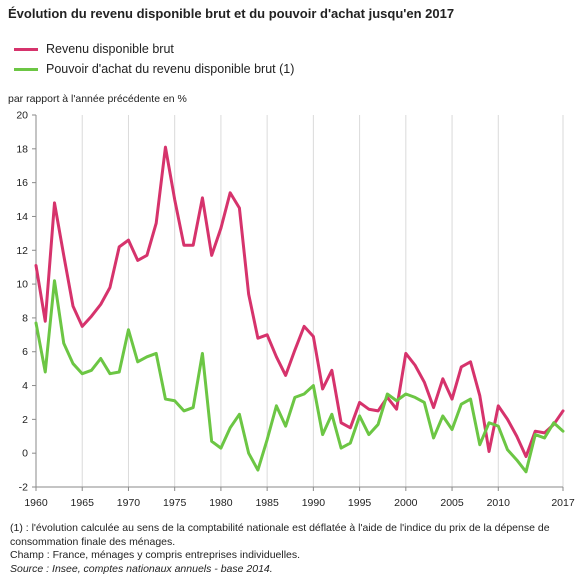 The image size is (587, 580). What do you see at coordinates (314, 503) in the screenshot?
I see `x-tick-label-1990: 1990` at bounding box center [314, 503].